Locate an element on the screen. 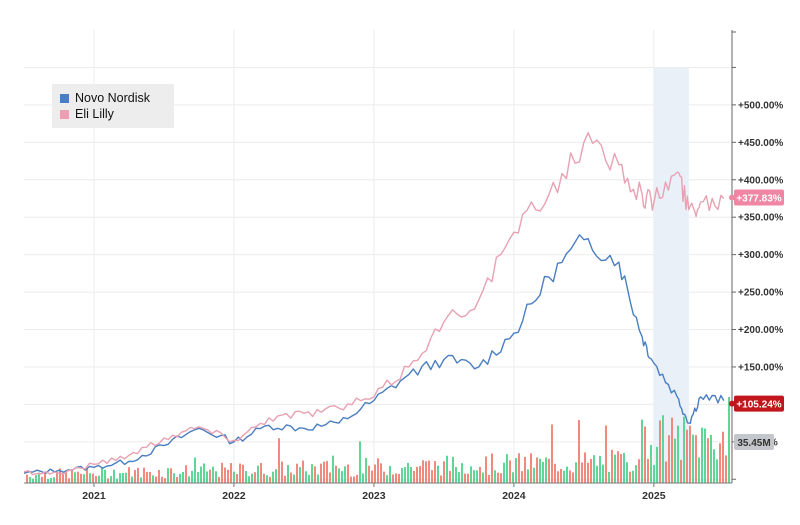 The width and height of the screenshot is (800, 525). legend-item-novo-nordisk: Novo Nordisk is located at coordinates (105, 98).